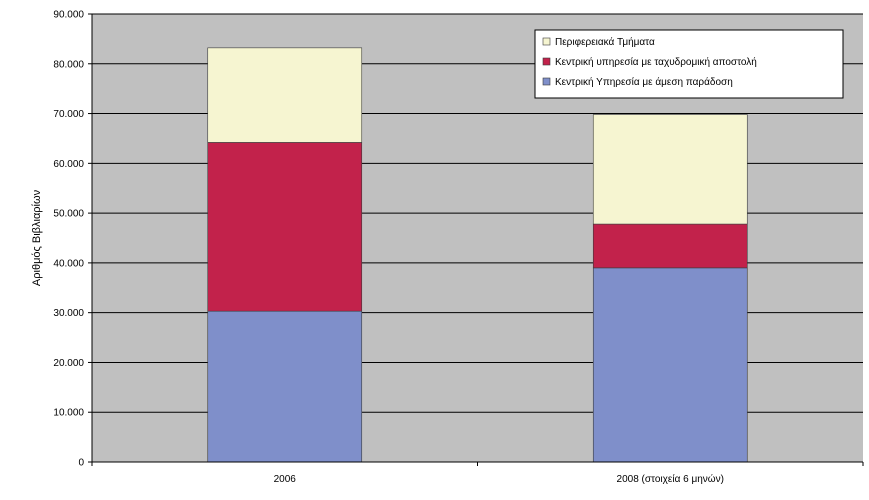 The image size is (869, 500). Describe the element at coordinates (68, 313) in the screenshot. I see `y-tick-label: 30.000` at that location.